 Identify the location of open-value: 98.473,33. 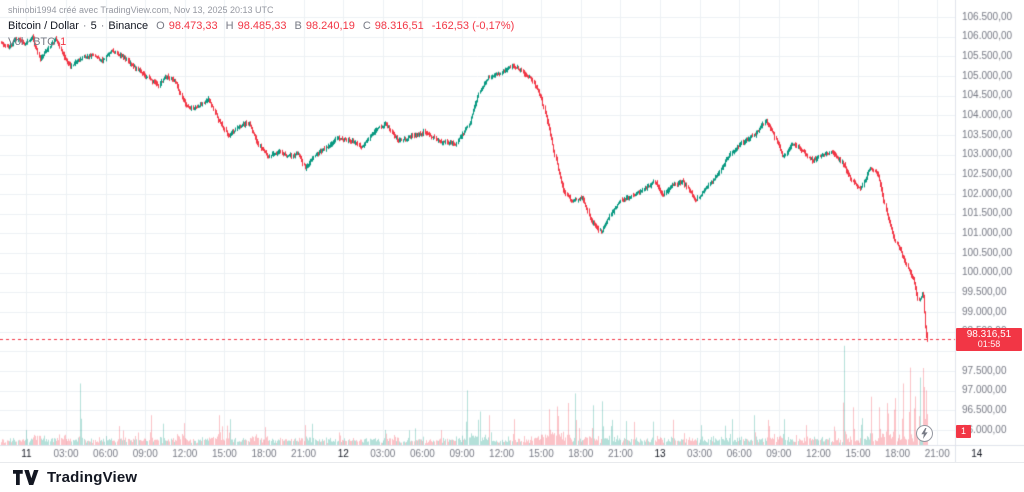
(193, 26).